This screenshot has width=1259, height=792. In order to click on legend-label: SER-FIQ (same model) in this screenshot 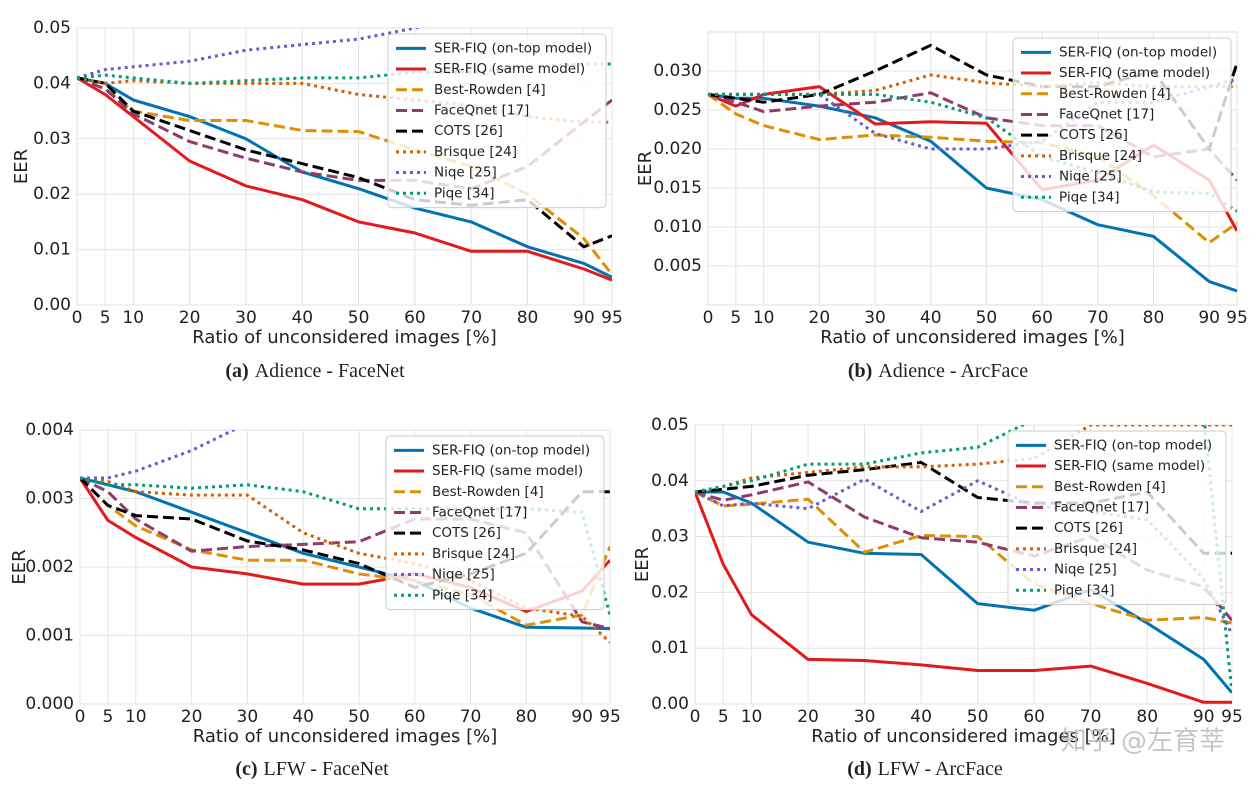, I will do `click(509, 69)`.